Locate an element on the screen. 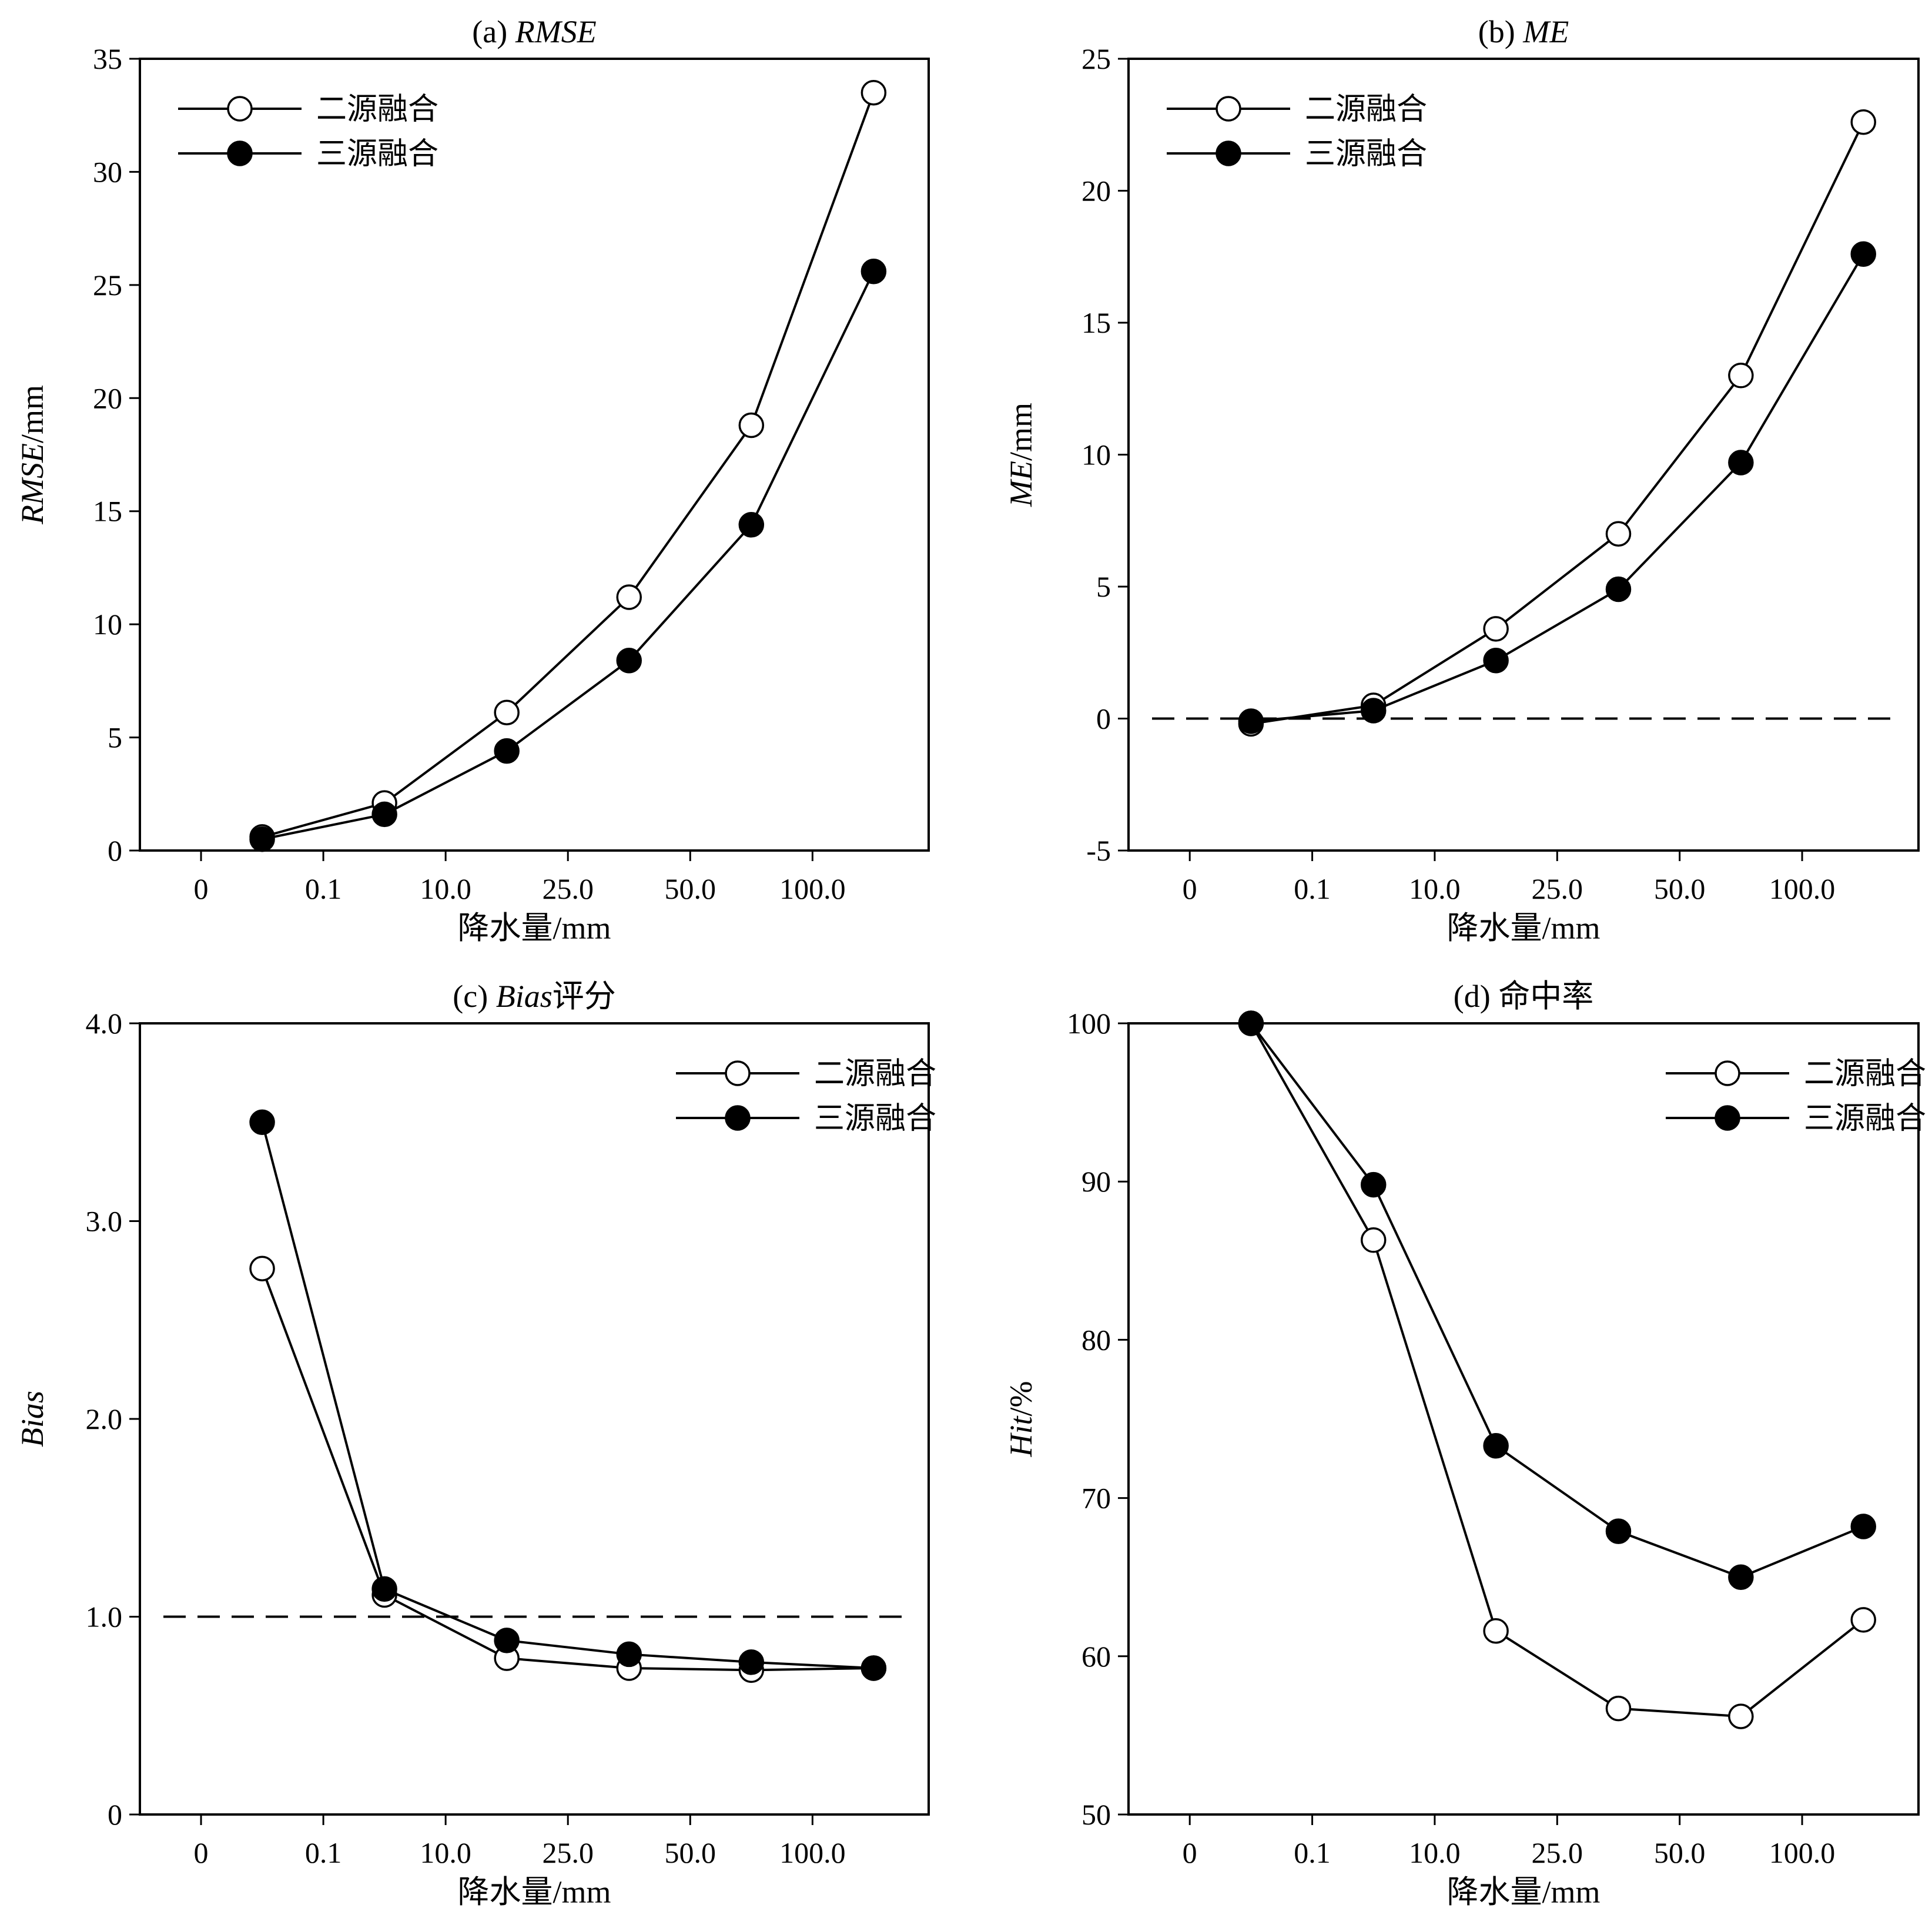  y-axis-title-metric: ME is located at coordinates (1021, 484).